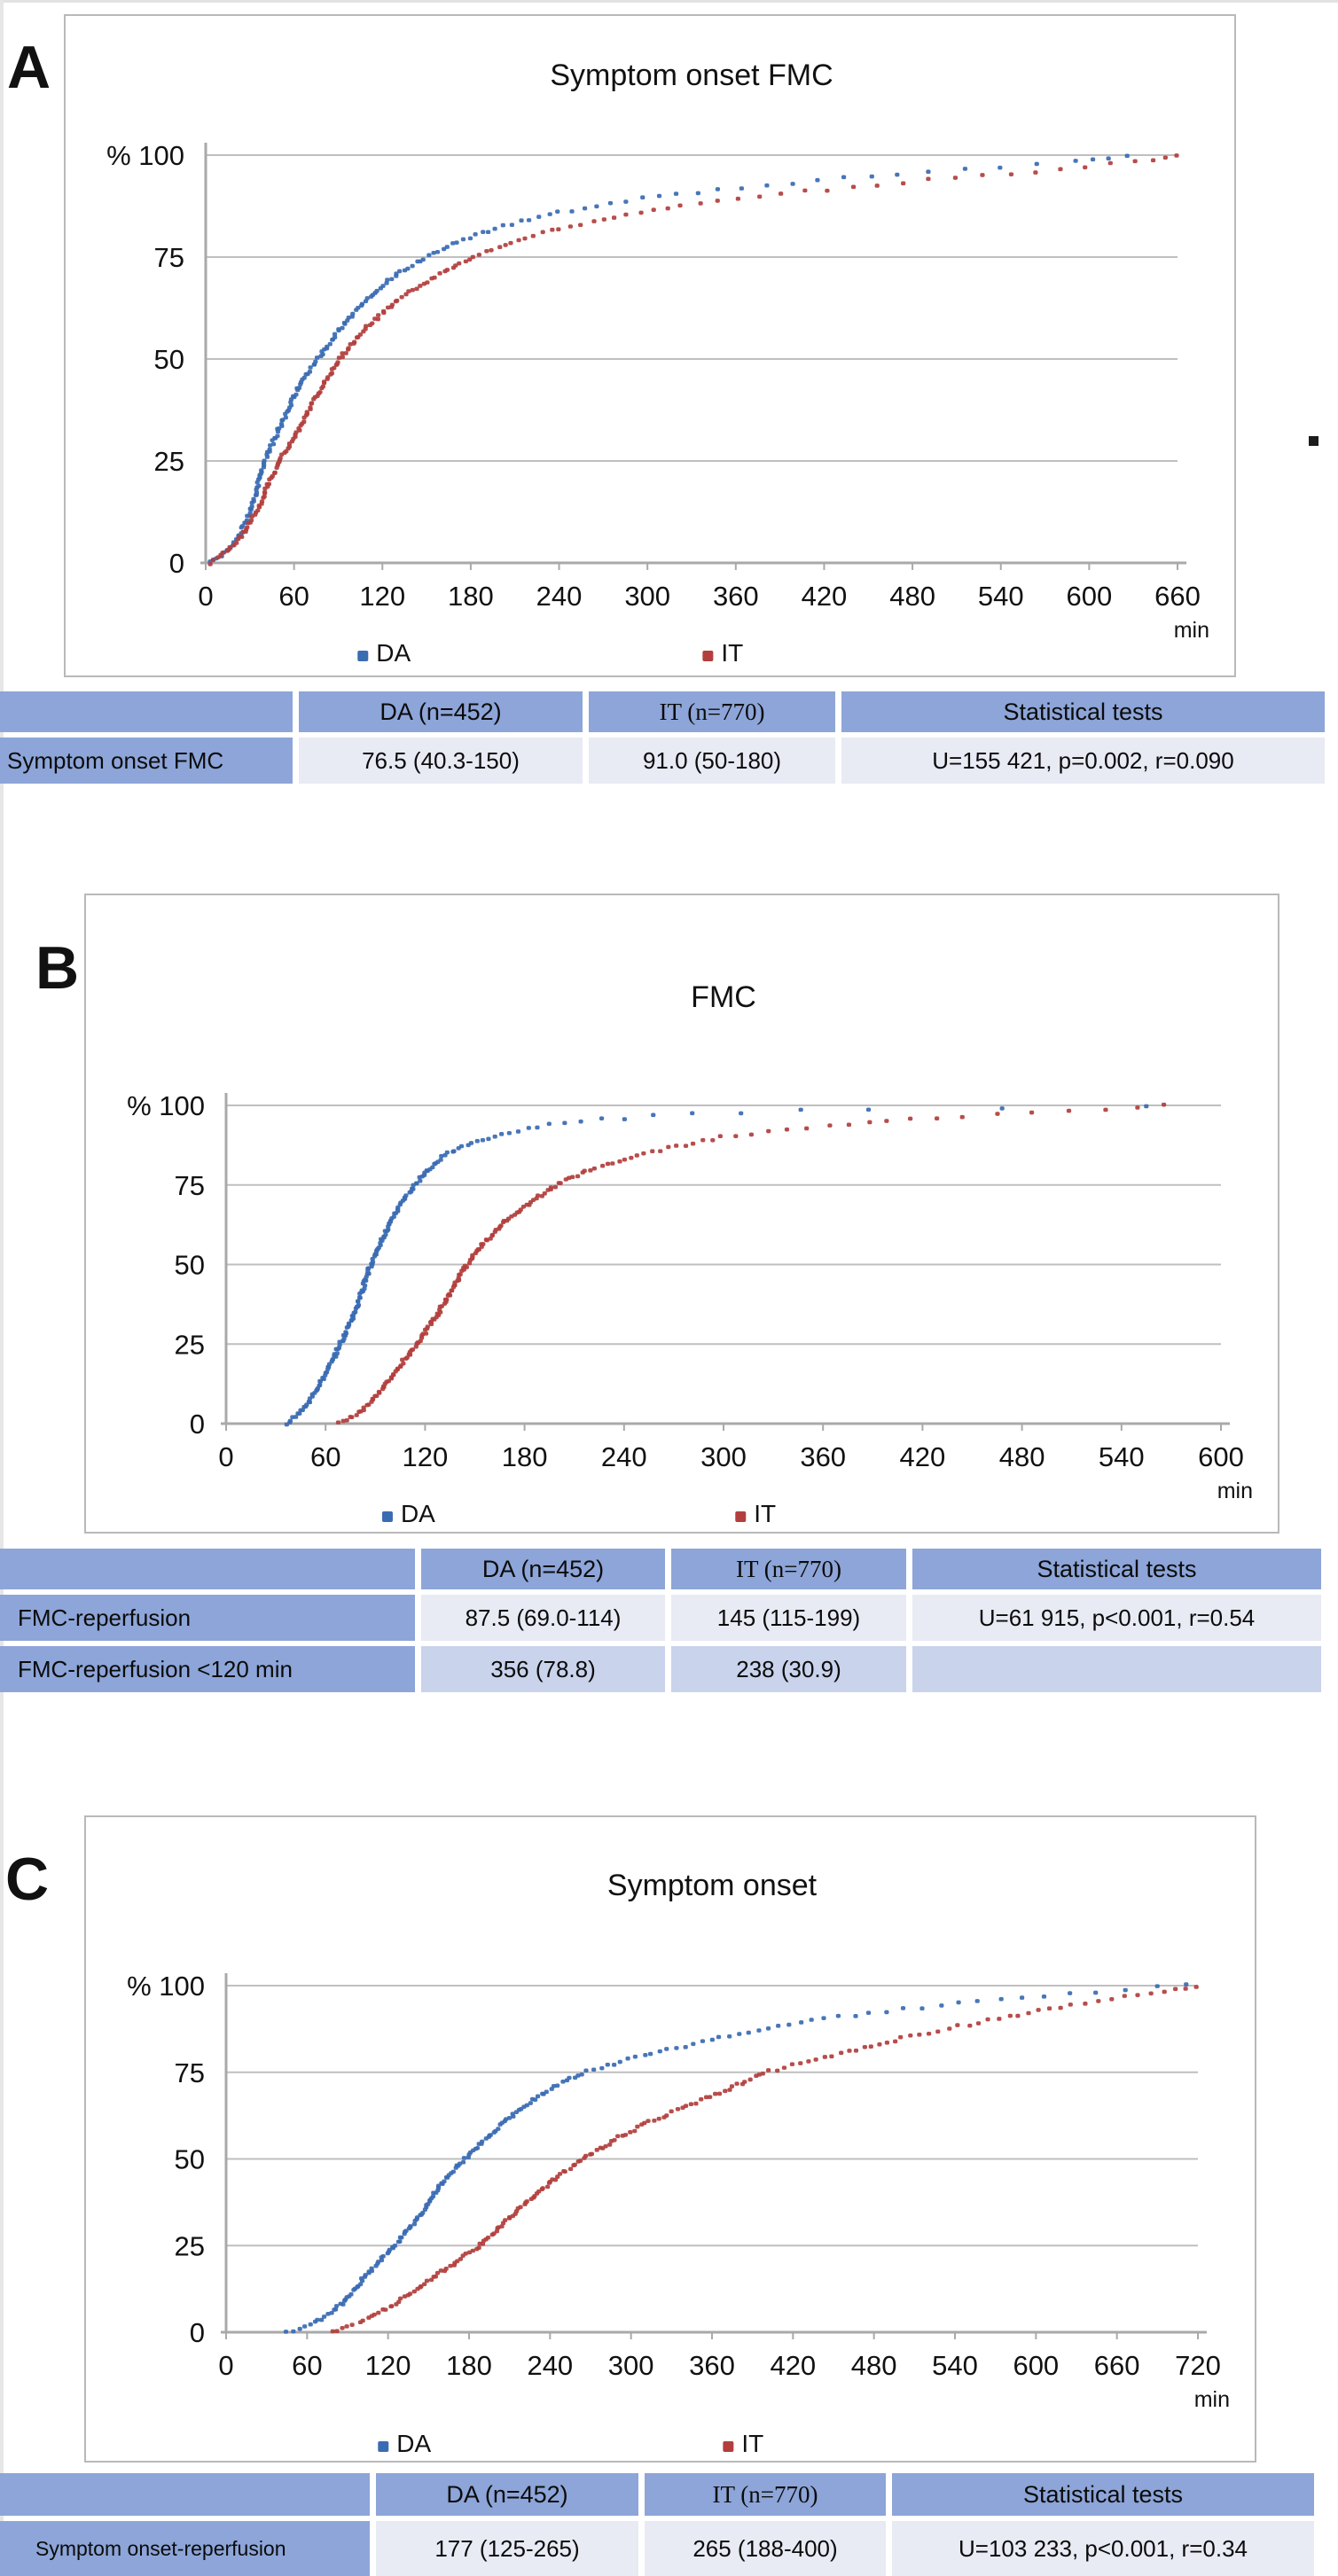 The image size is (1338, 2576). What do you see at coordinates (712, 761) in the screenshot?
I see `table-a-it-value: 91.0 (50-180)` at bounding box center [712, 761].